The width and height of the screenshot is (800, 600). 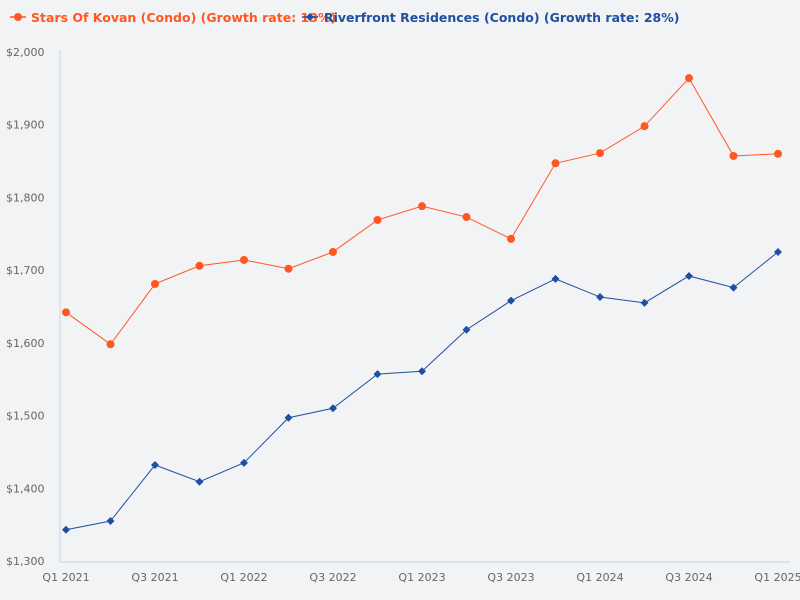 What do you see at coordinates (25, 270) in the screenshot?
I see `y-tick-label: $1,700` at bounding box center [25, 270].